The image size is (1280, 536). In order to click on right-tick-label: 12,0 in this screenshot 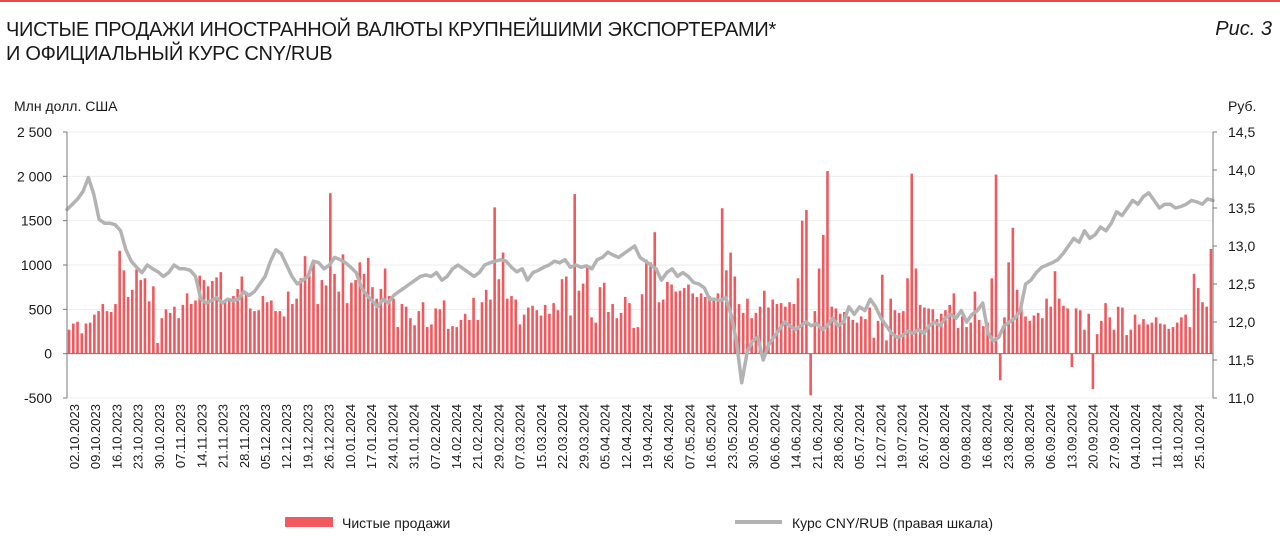, I will do `click(1241, 322)`.